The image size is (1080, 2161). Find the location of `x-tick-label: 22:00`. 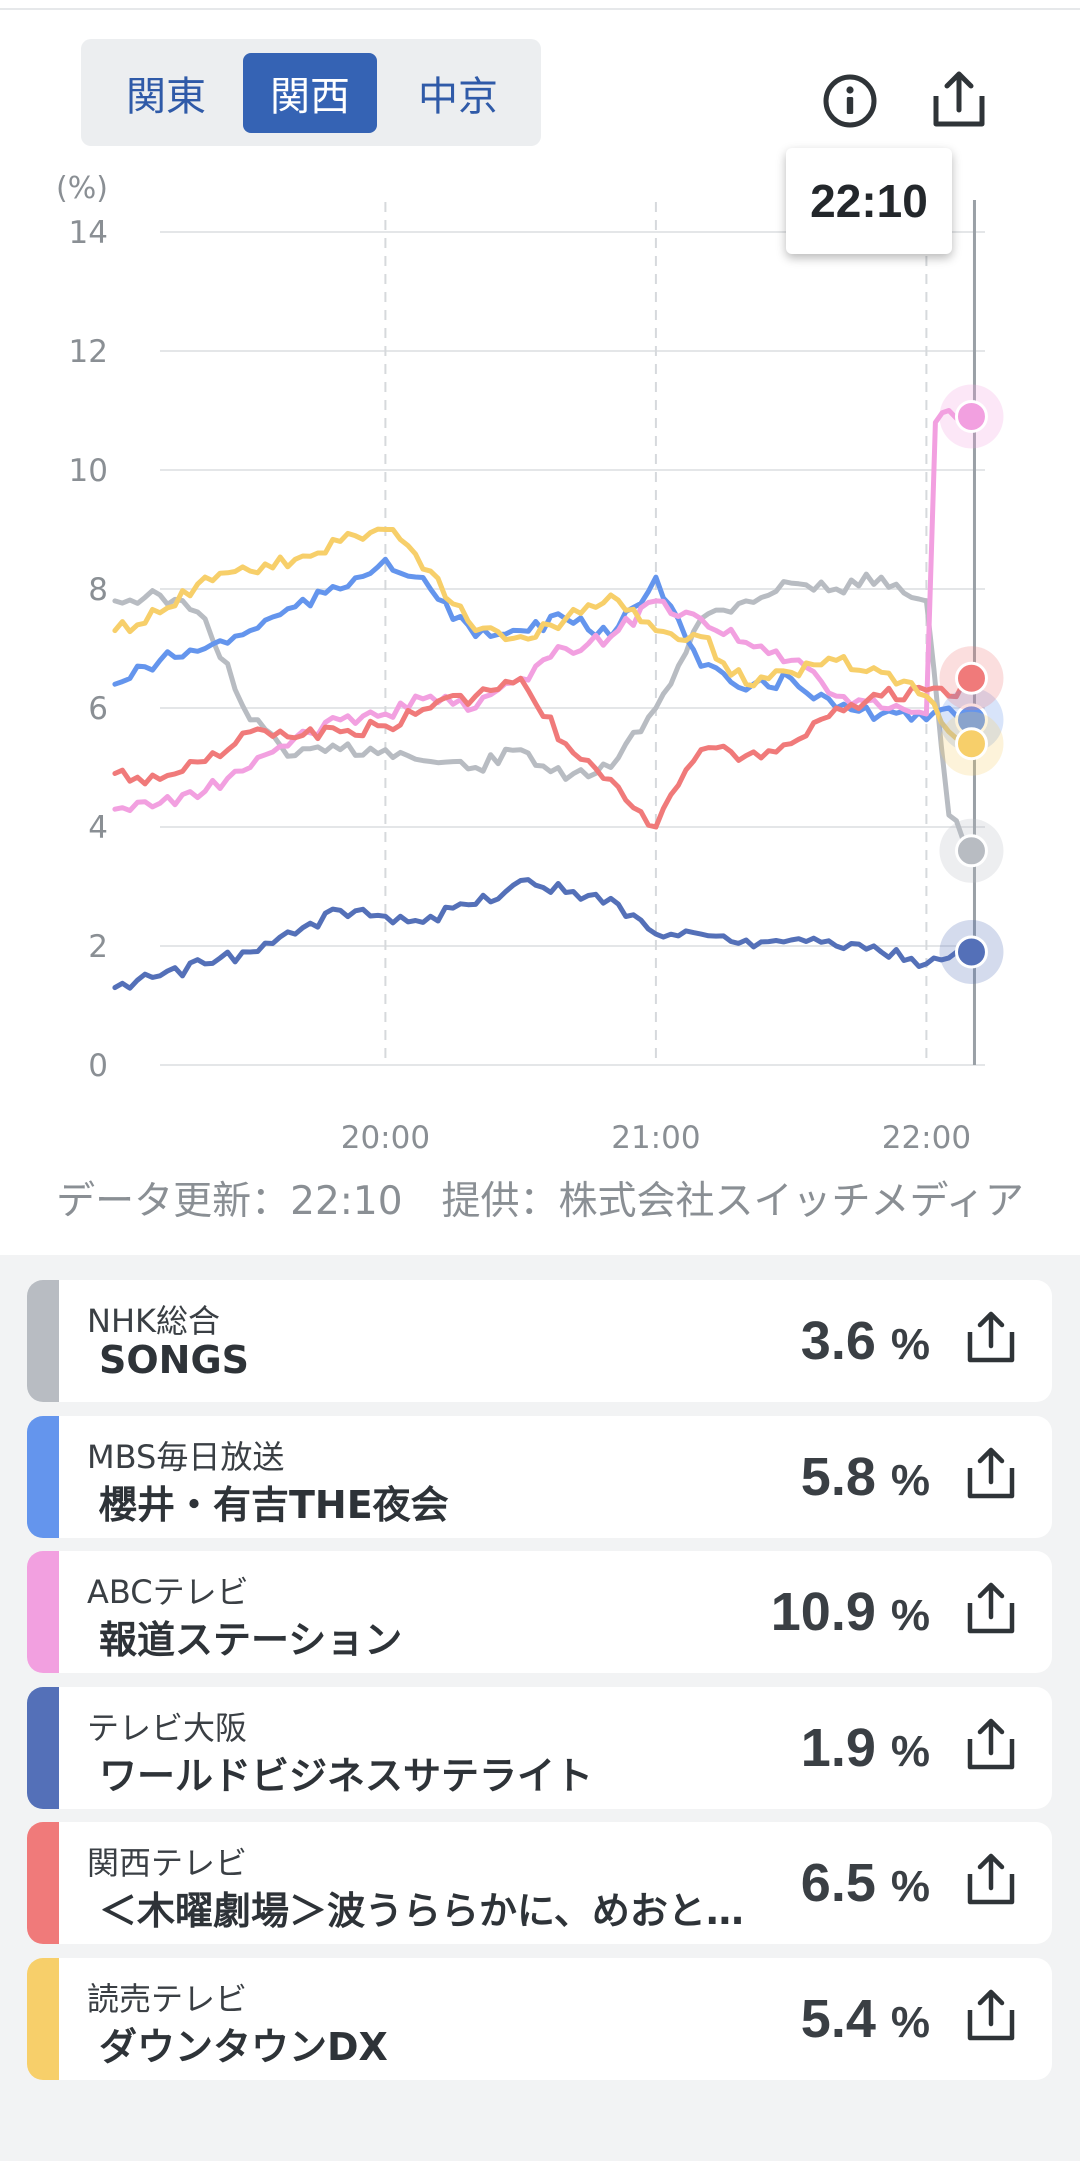

x-tick-label: 22:00 is located at coordinates (926, 1135).